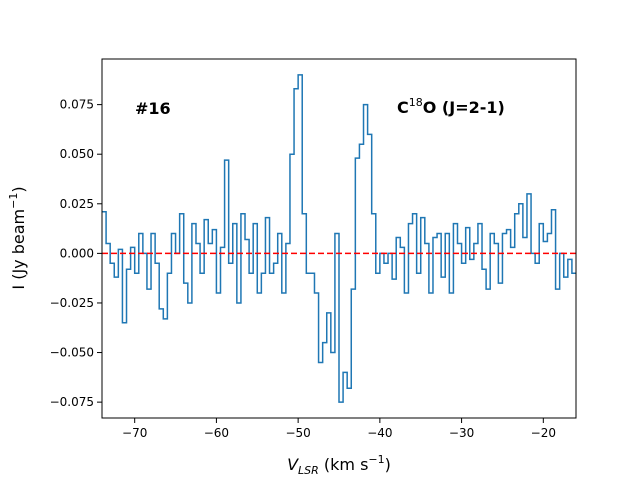 The image size is (640, 480). I want to click on x-tick-label: −70, so click(134, 433).